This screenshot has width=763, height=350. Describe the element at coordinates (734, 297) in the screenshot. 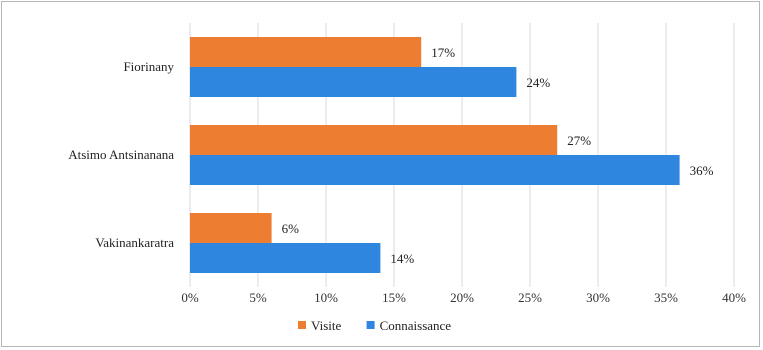

I see `x-tick-label: 40%` at that location.